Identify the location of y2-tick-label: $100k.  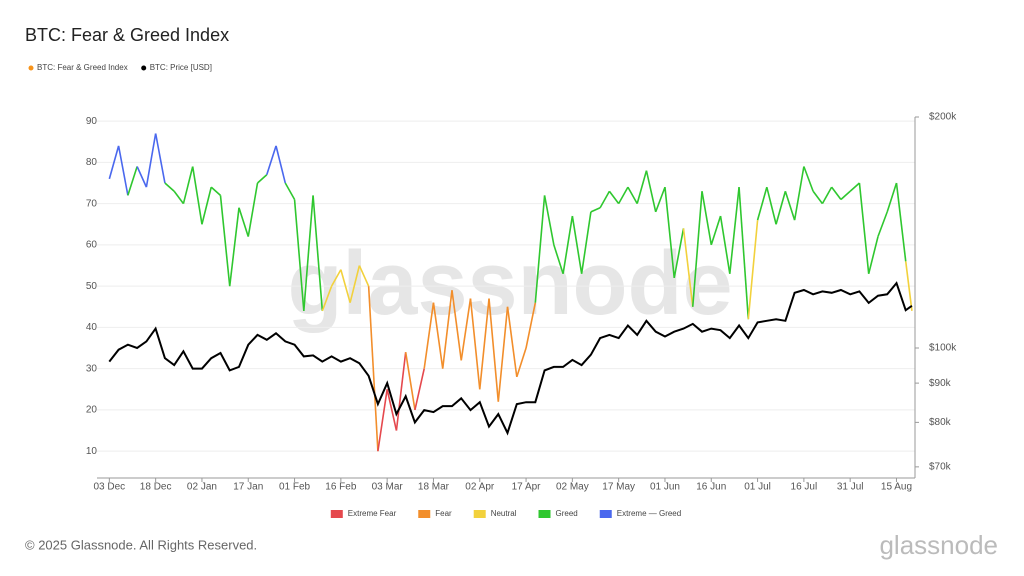
(943, 348).